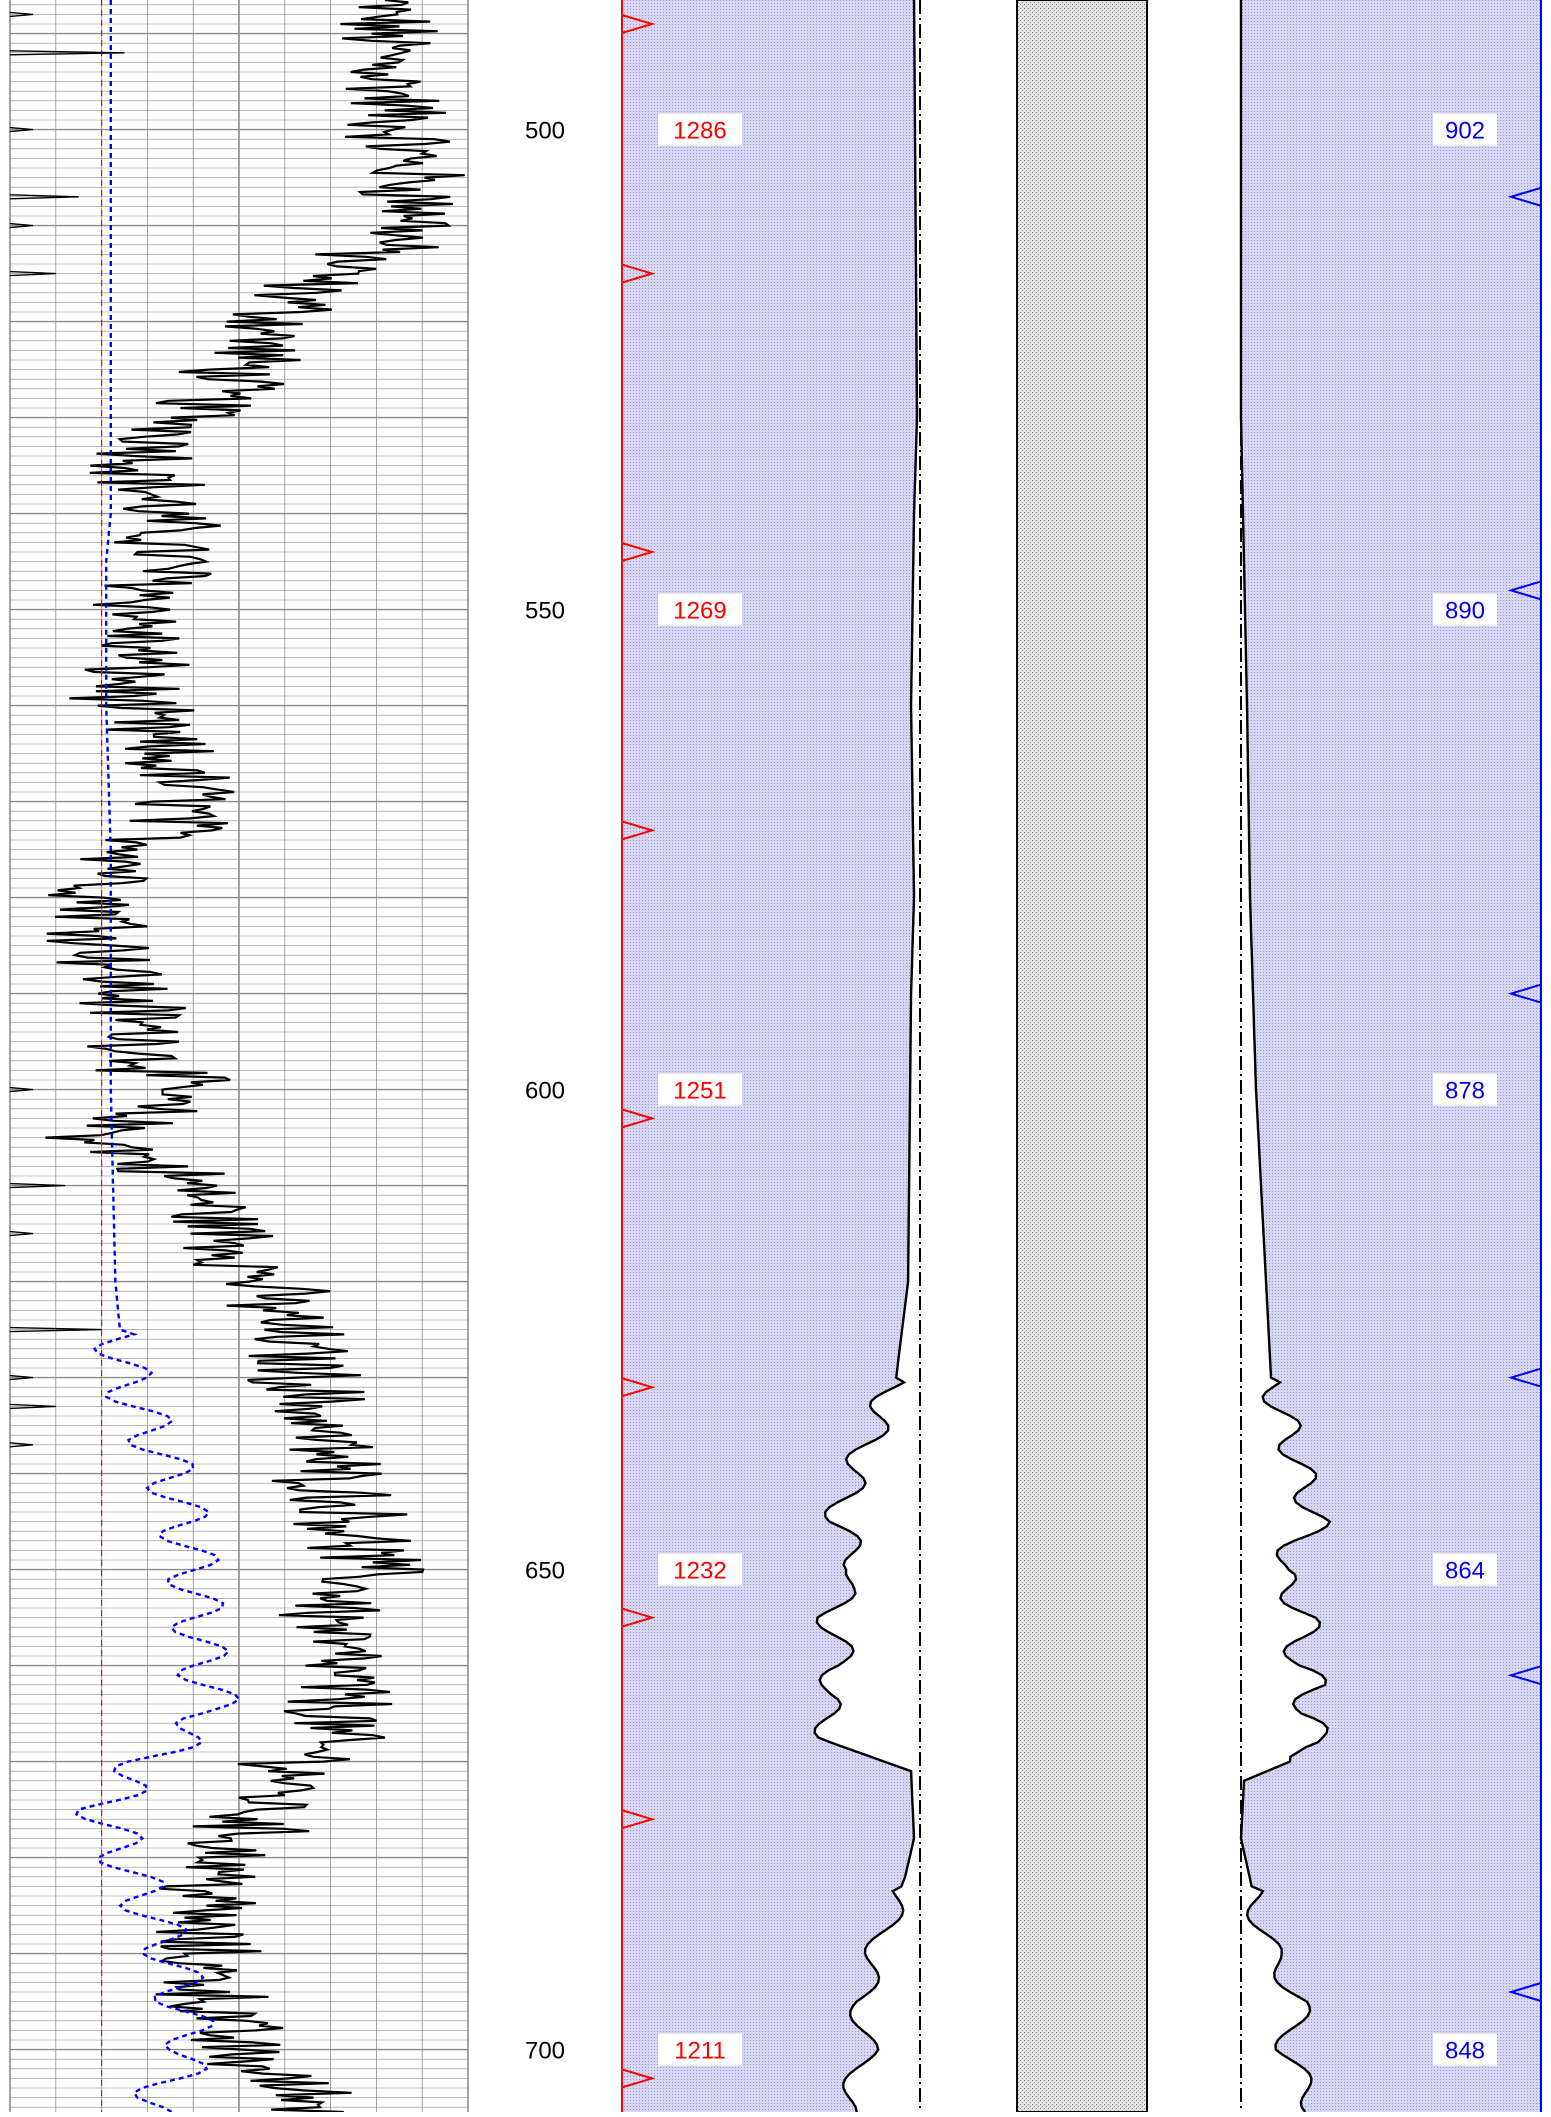 This screenshot has height=2117, width=1551. Describe the element at coordinates (545, 1571) in the screenshot. I see `depth-label: 650` at that location.